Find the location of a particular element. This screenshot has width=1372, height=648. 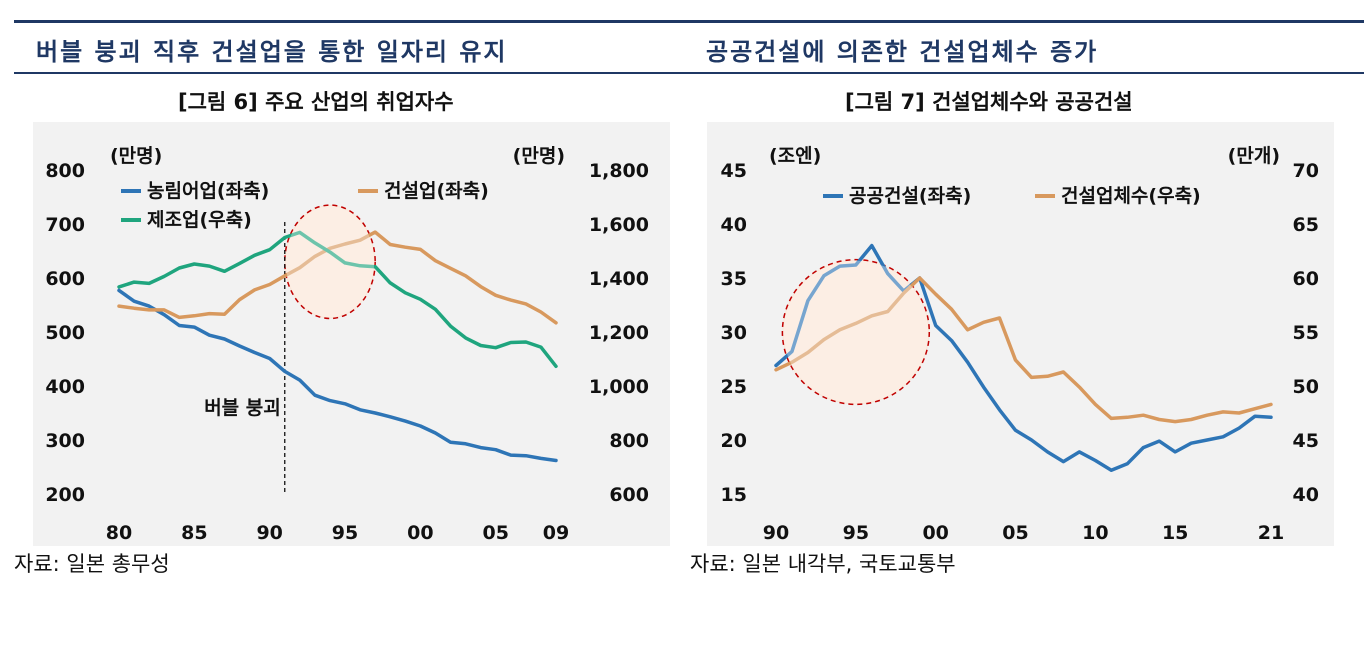

fig7-left-y-tick: 25 is located at coordinates (734, 387).